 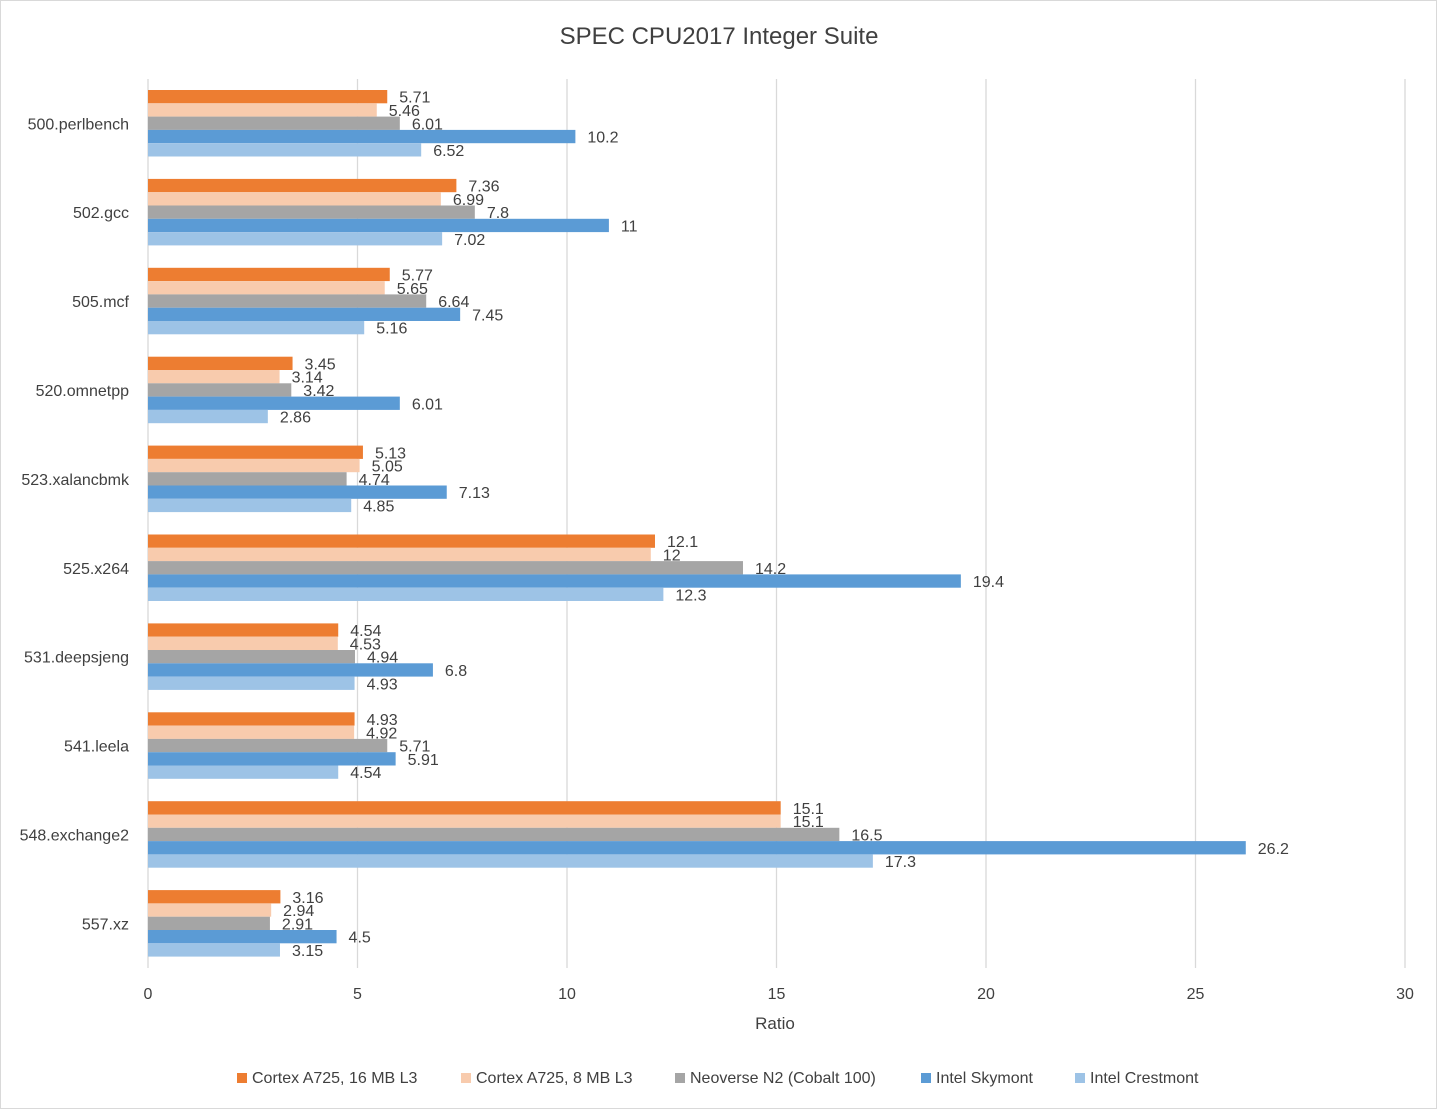 What do you see at coordinates (320, 364) in the screenshot?
I see `data-label: 3.45` at bounding box center [320, 364].